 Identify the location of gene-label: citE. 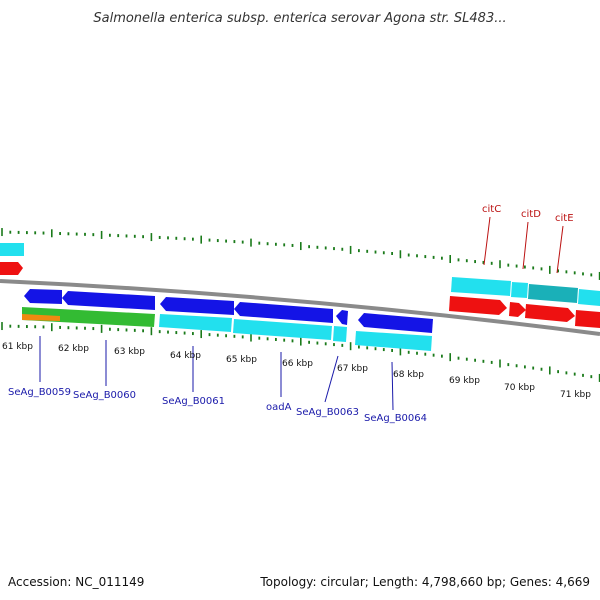
(564, 218).